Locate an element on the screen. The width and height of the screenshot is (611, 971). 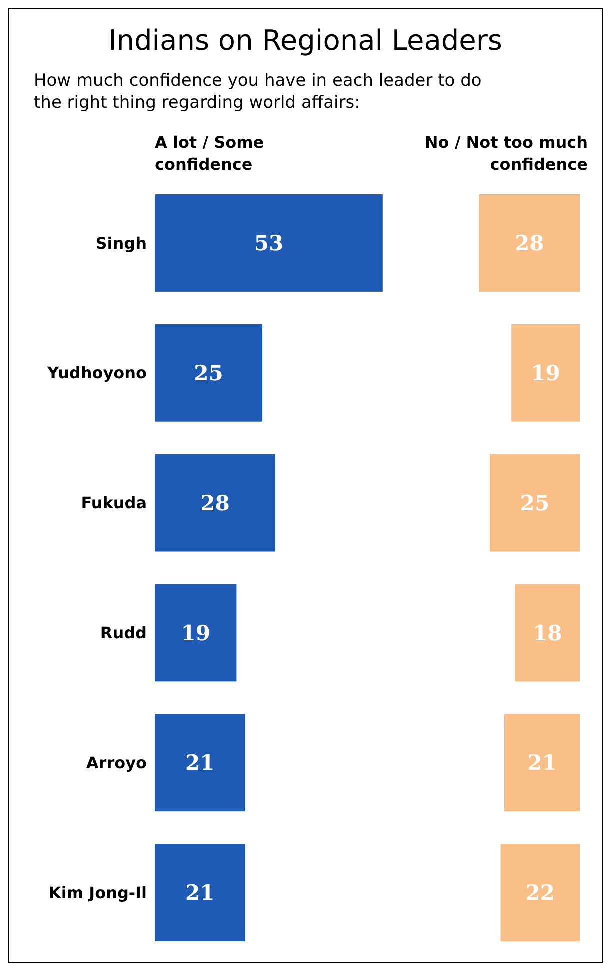
y-tick-label: Yudhoyono is located at coordinates (97, 373).